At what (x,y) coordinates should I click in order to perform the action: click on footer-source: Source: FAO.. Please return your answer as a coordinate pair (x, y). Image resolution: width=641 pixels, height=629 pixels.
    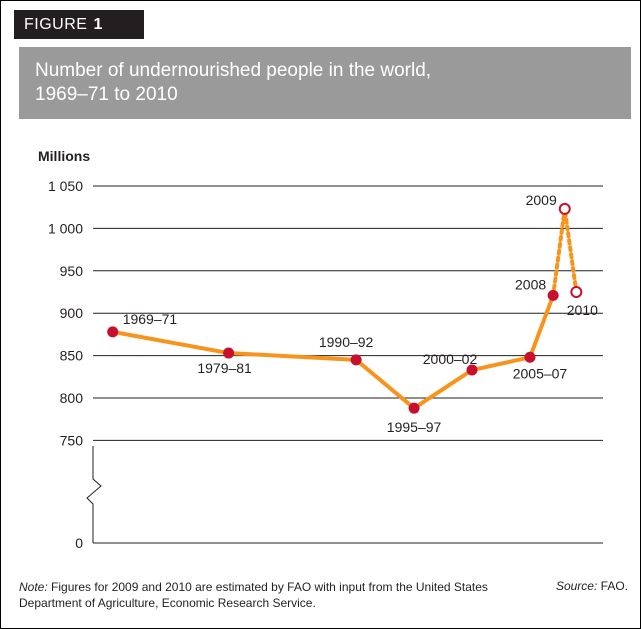
    Looking at the image, I should click on (592, 586).